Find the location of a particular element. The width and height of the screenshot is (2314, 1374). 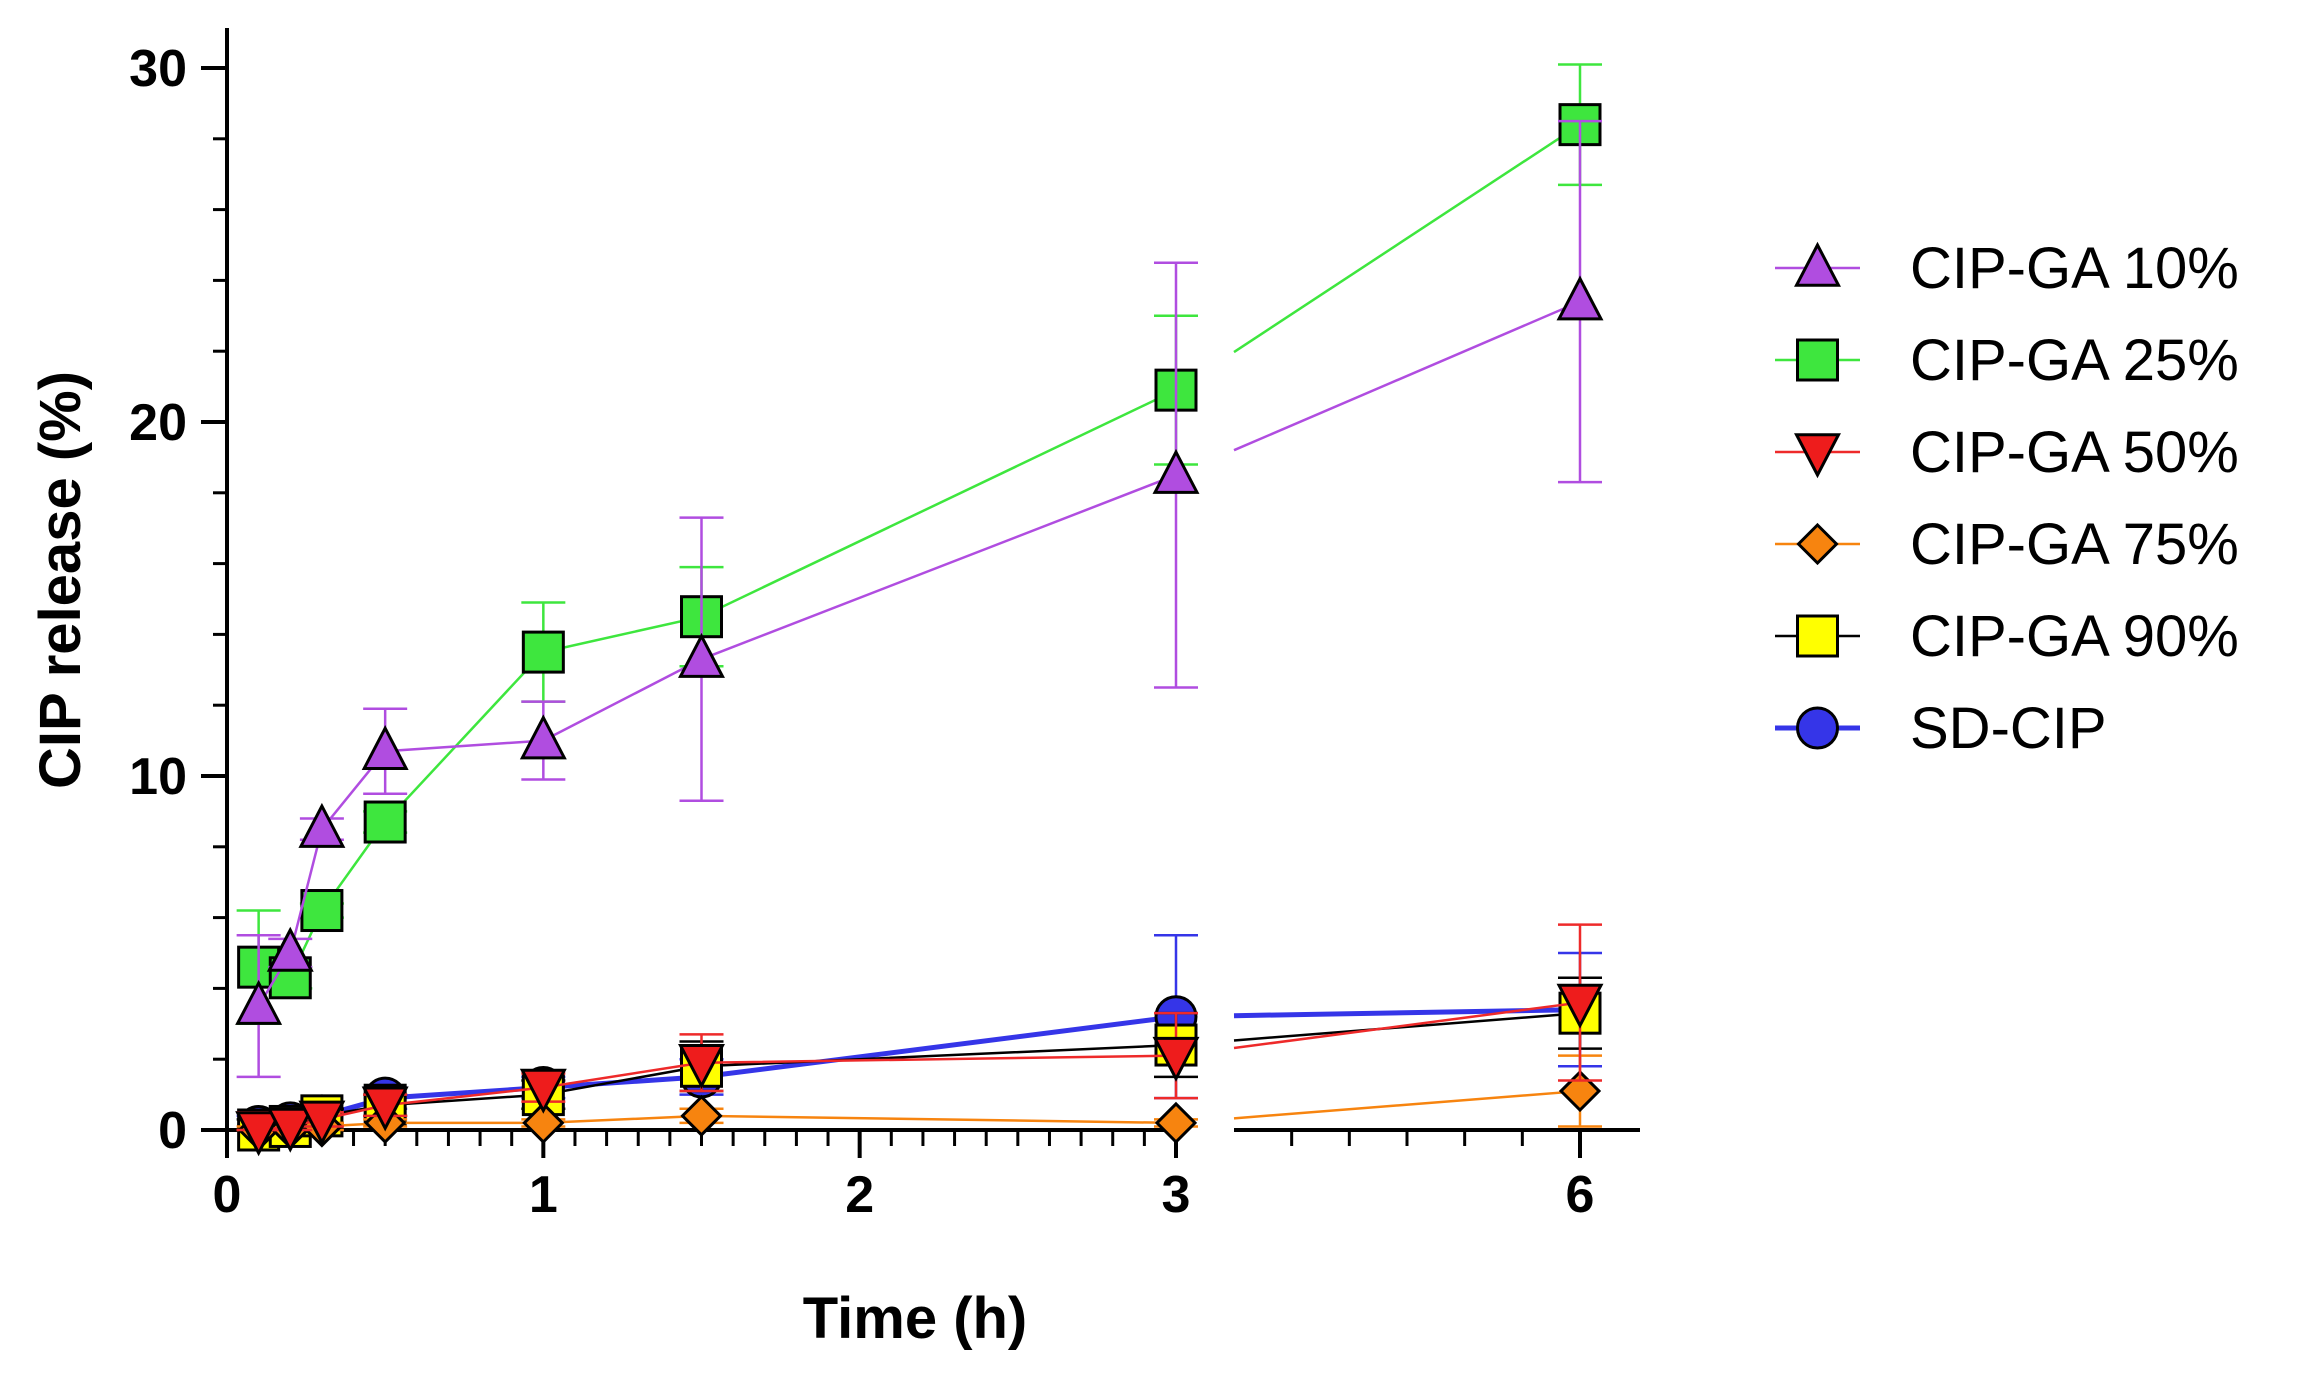

legend-label: CIP-GA 50% is located at coordinates (2074, 452).